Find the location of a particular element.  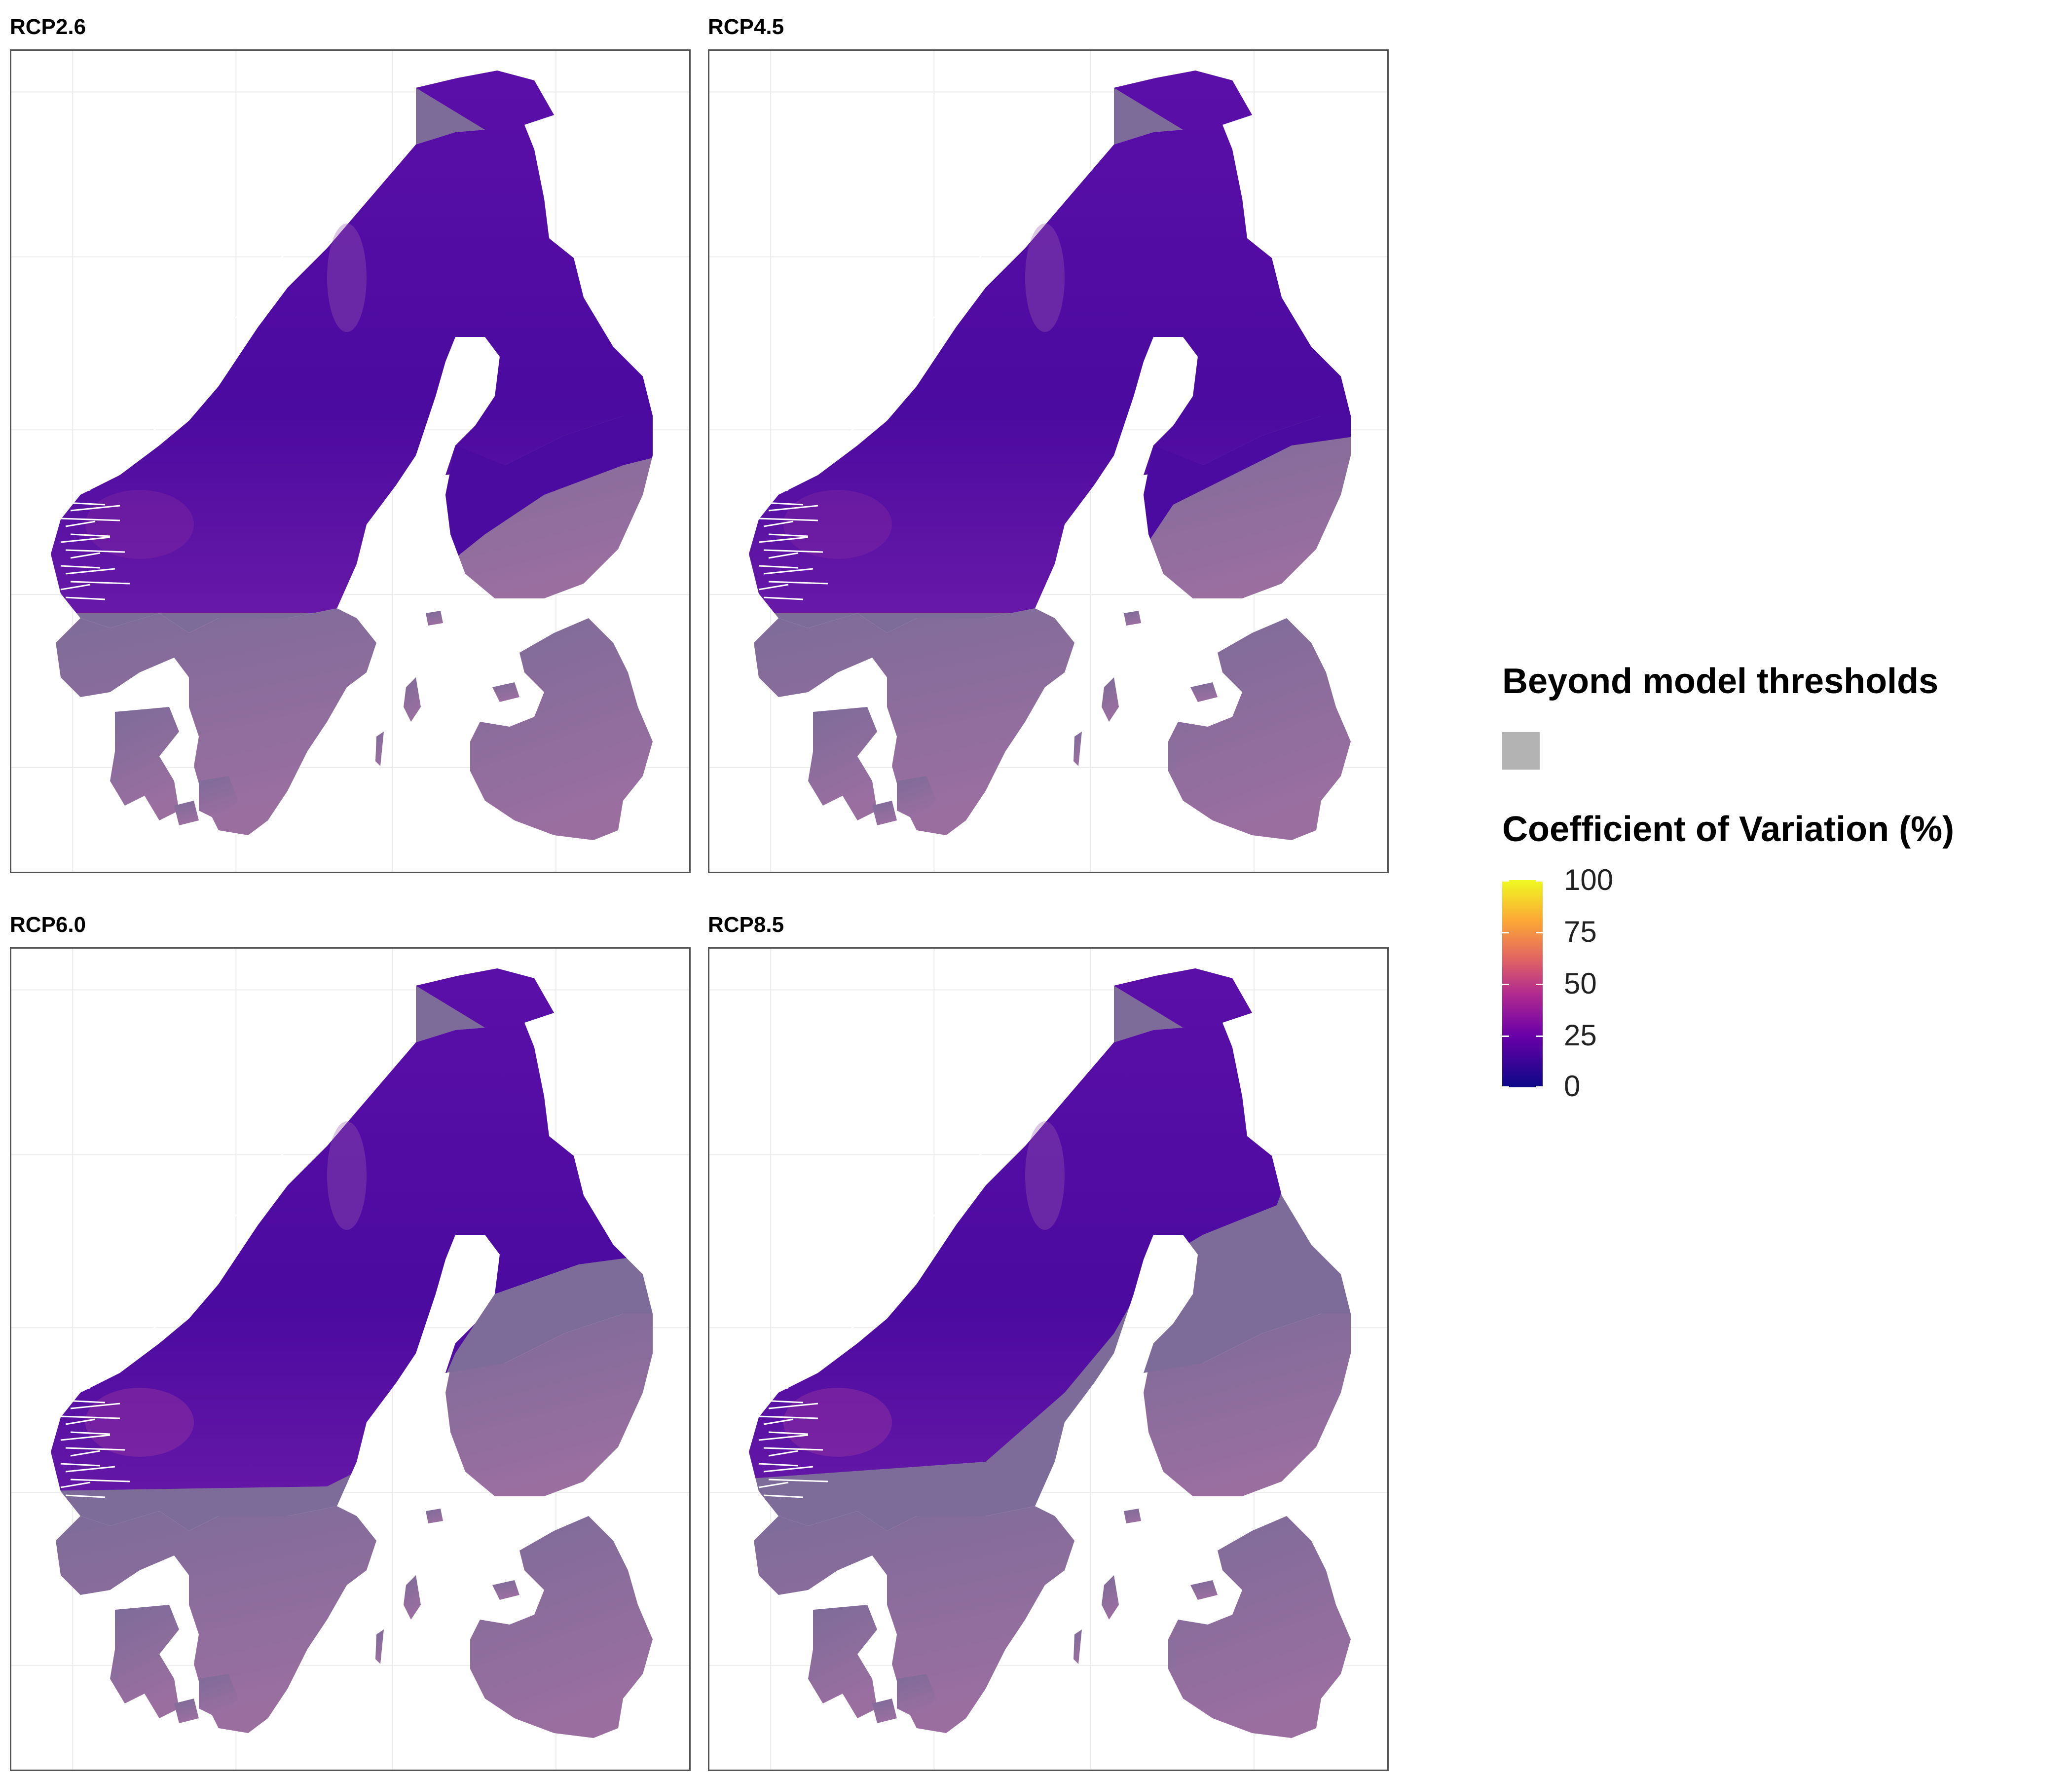

cv-region is located at coordinates (352, 1230).